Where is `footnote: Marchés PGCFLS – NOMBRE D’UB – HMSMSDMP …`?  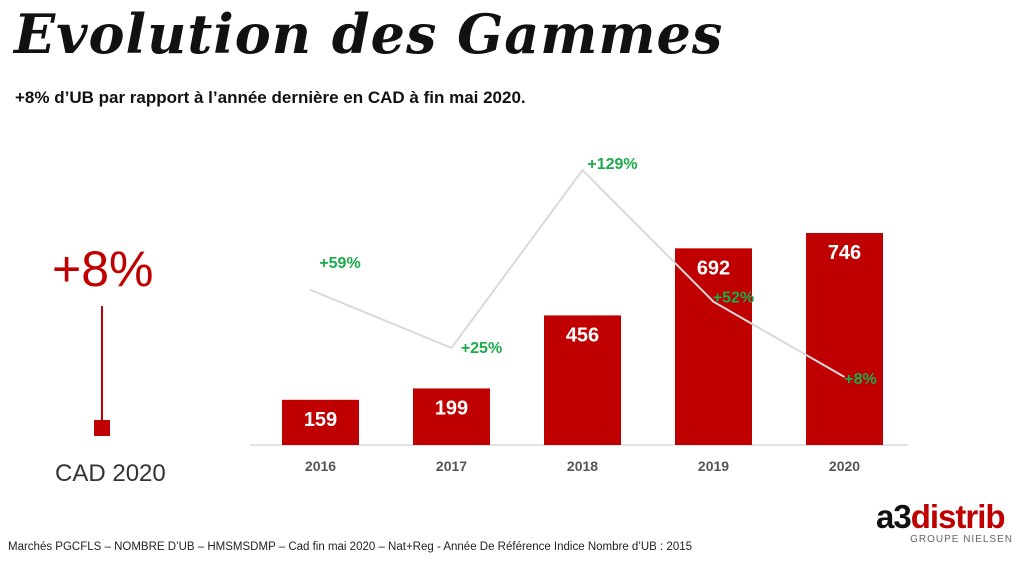
footnote: Marchés PGCFLS – NOMBRE D’UB – HMSMSDMP … is located at coordinates (350, 547).